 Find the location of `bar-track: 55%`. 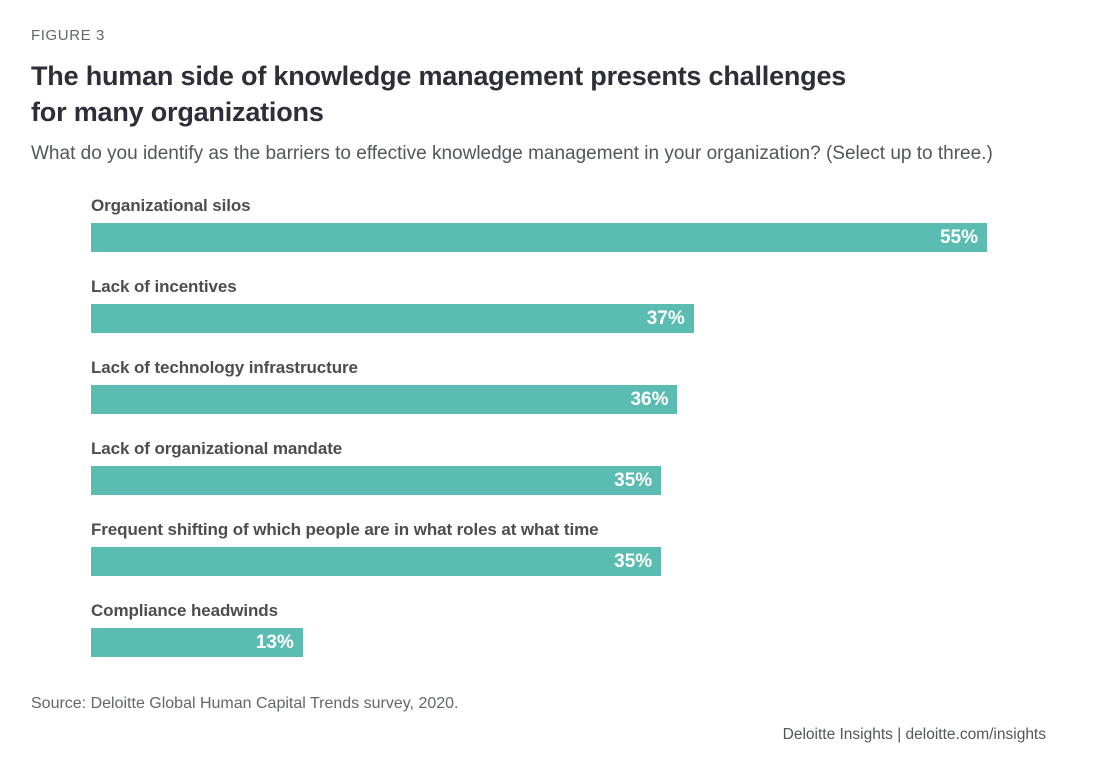

bar-track: 55% is located at coordinates (539, 237).